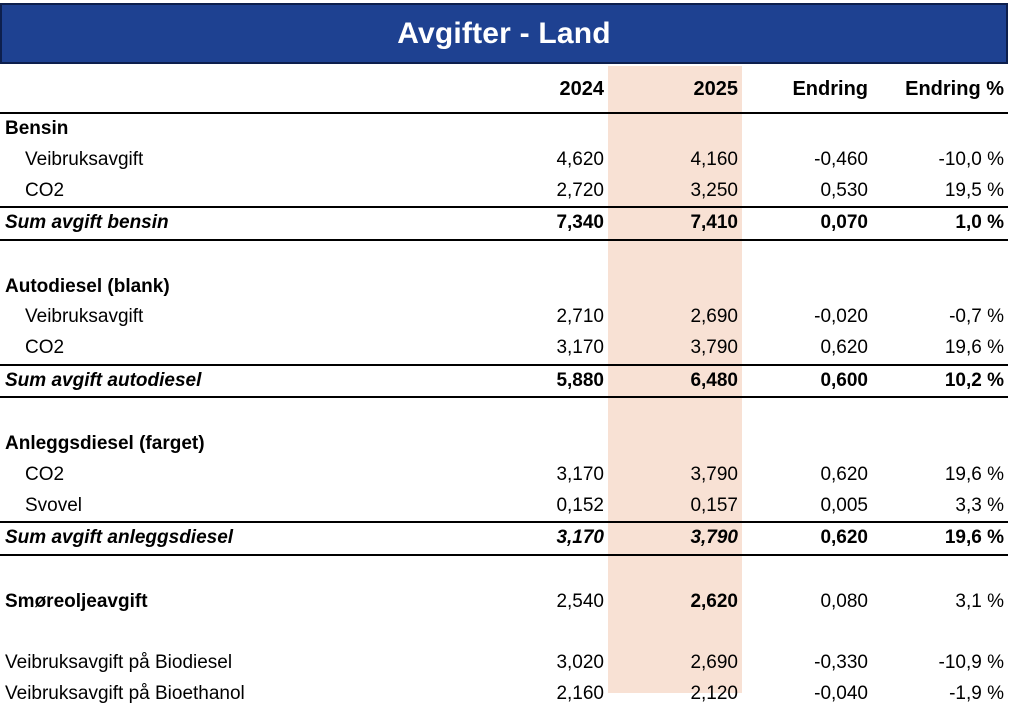  I want to click on cell-2025: 4,160, so click(714, 160).